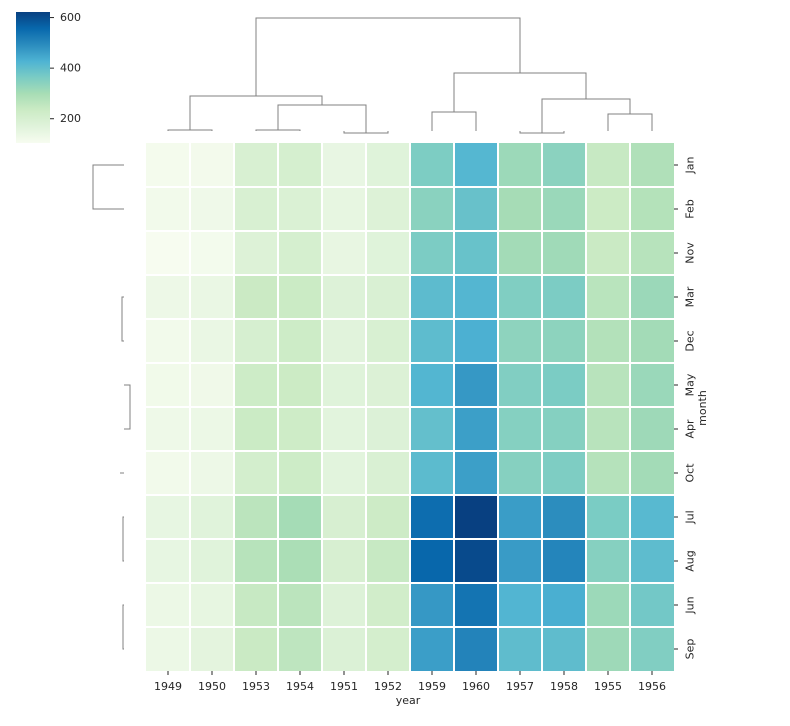 This screenshot has height=726, width=790. I want to click on y-tick-label: Dec, so click(690, 340).